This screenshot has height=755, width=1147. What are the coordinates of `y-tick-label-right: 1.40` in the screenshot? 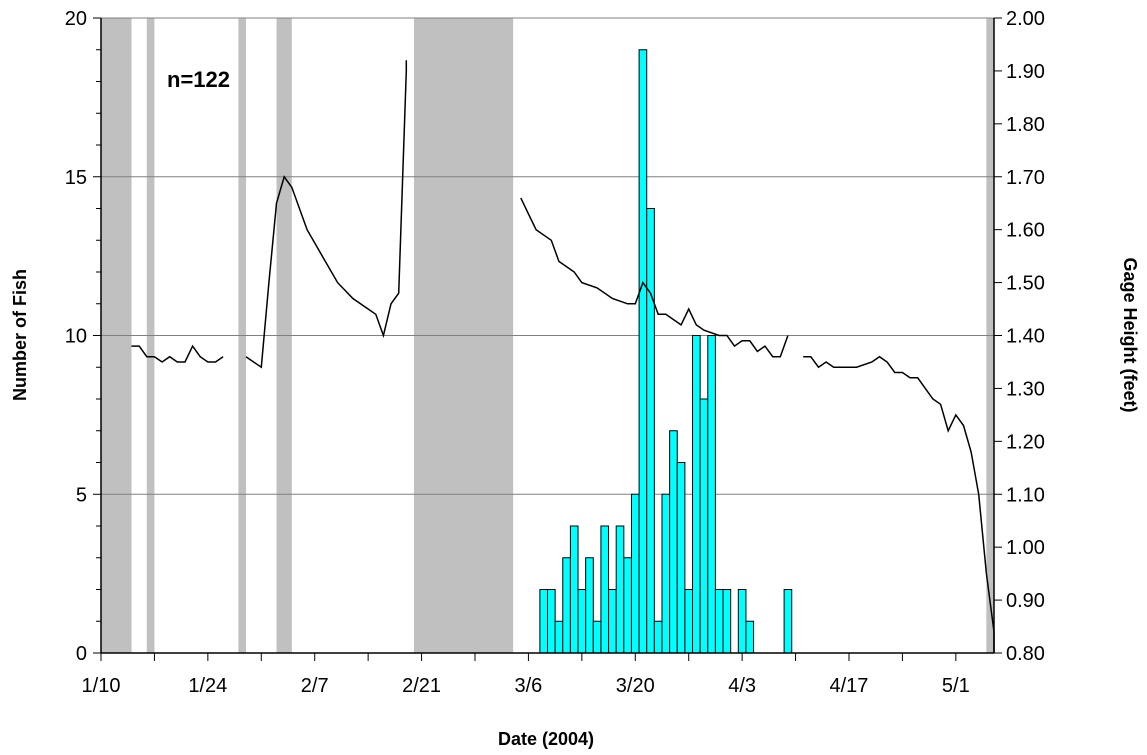 It's located at (1025, 337).